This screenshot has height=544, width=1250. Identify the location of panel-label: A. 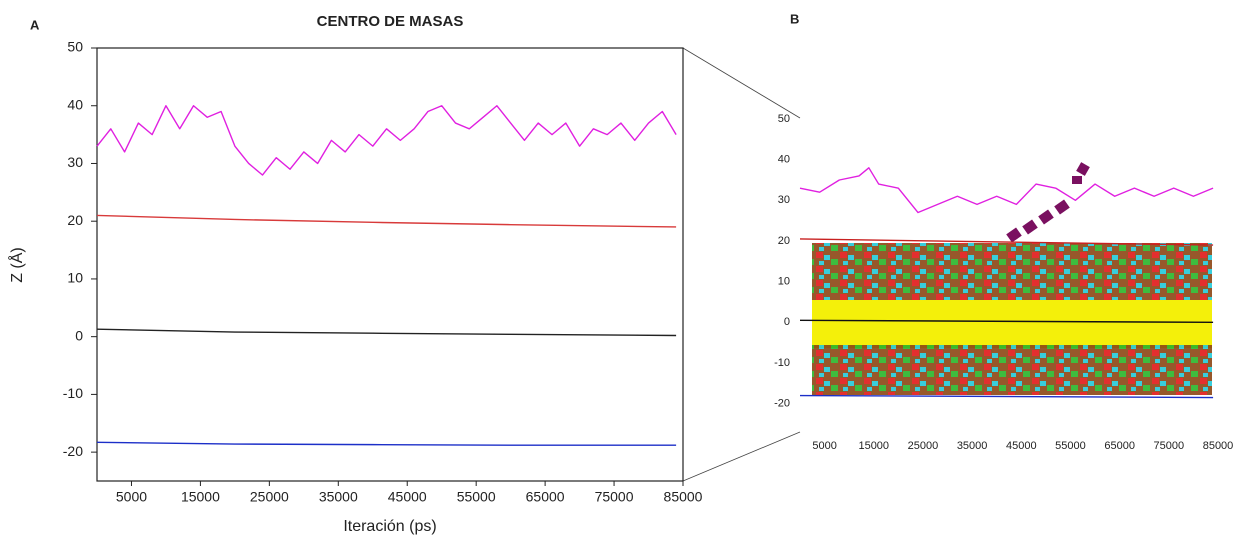
(35, 24).